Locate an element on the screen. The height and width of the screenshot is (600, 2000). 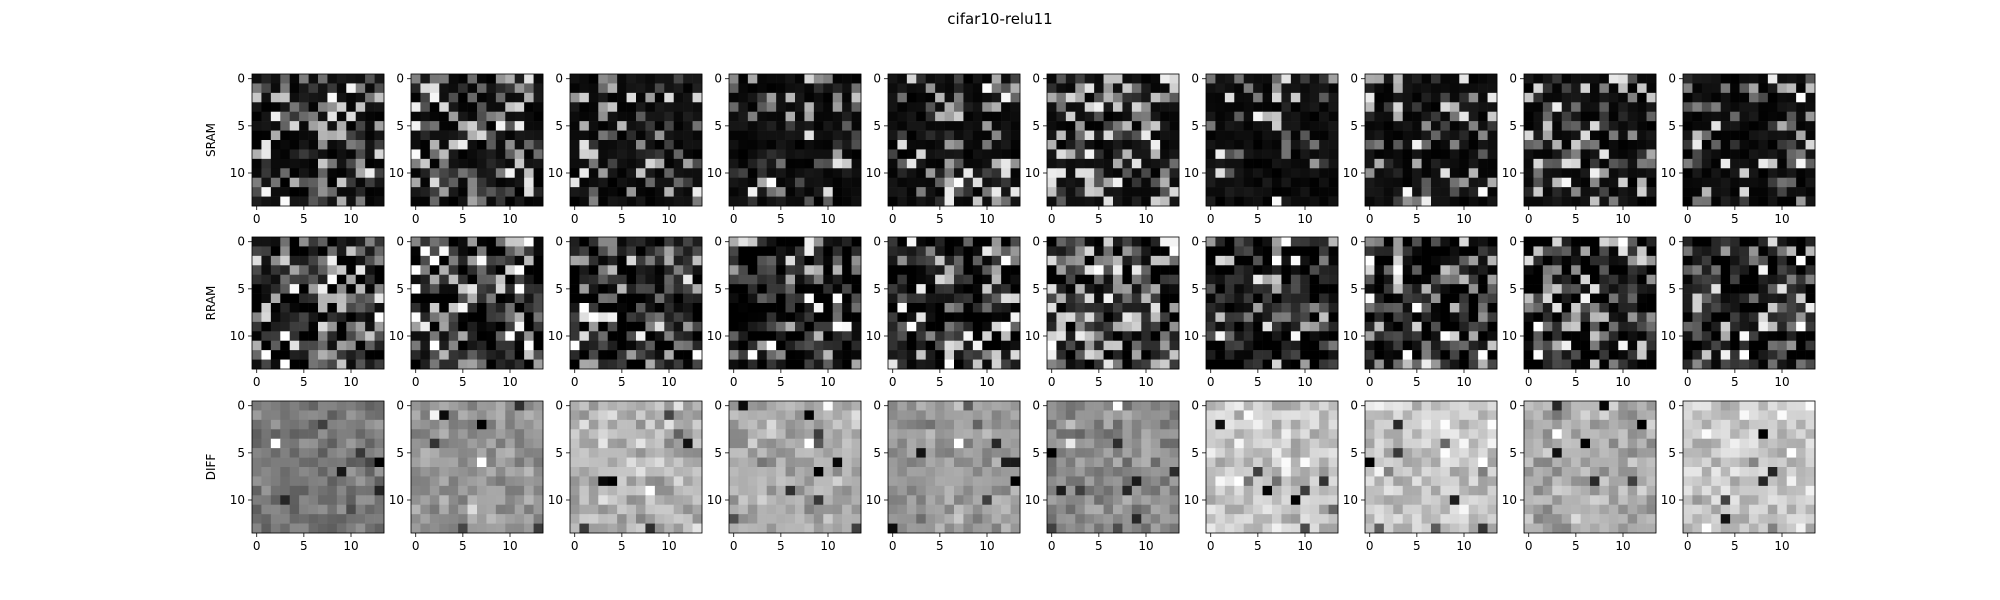
panel-frame is located at coordinates (318, 140).